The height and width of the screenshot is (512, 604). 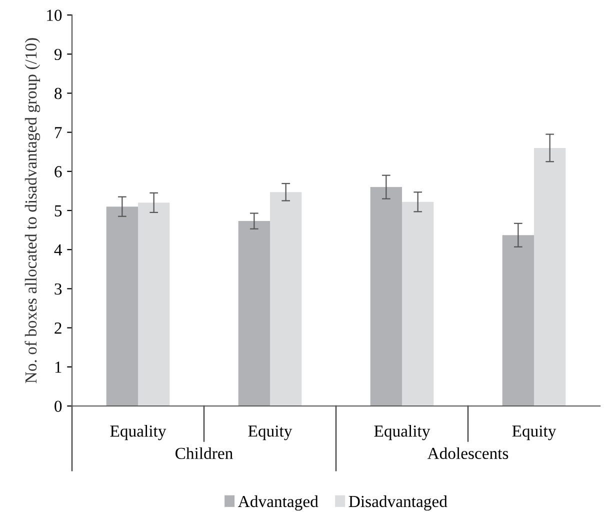 What do you see at coordinates (467, 453) in the screenshot?
I see `text: Adolescents` at bounding box center [467, 453].